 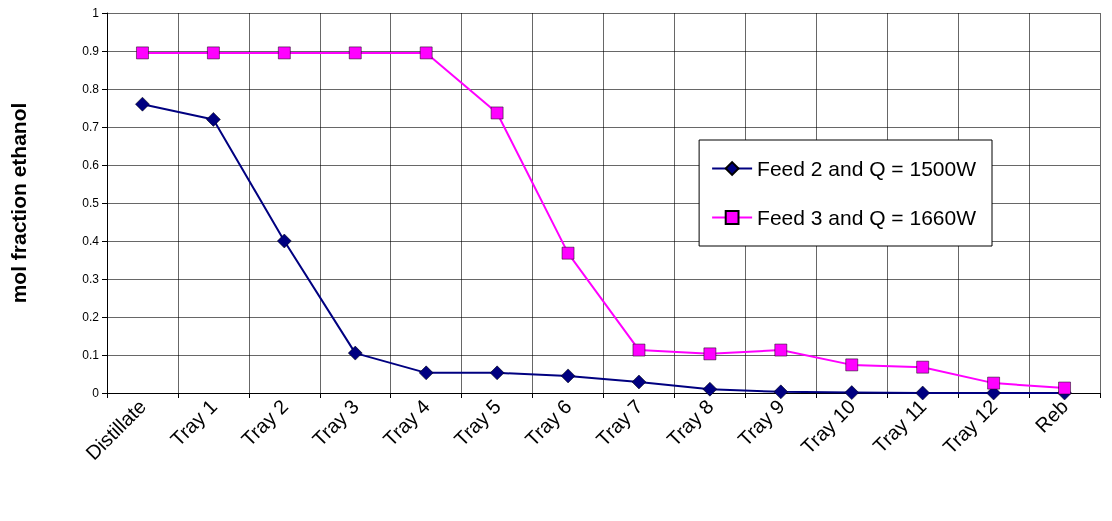 What do you see at coordinates (1051, 416) in the screenshot?
I see `x-tick-label: Reb` at bounding box center [1051, 416].